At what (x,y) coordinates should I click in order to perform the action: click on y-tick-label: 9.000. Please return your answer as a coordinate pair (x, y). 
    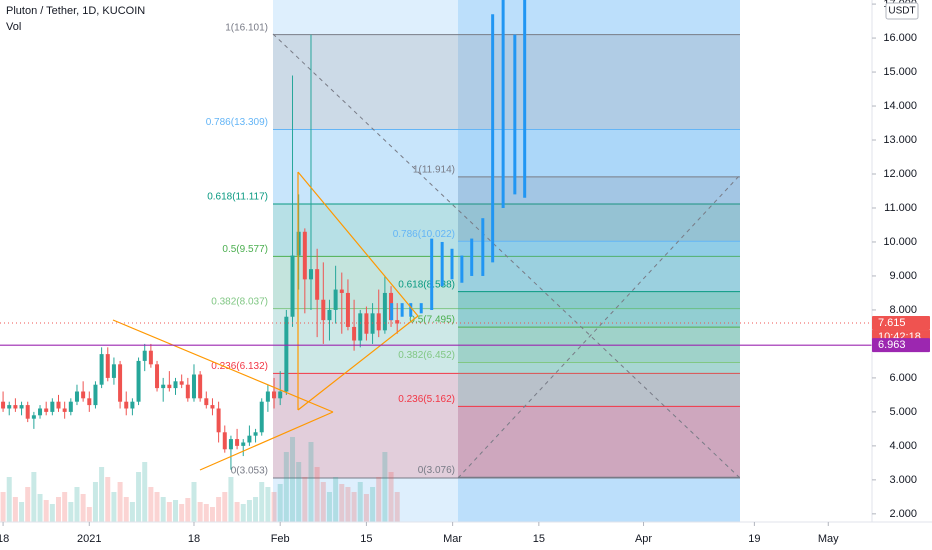
    Looking at the image, I should click on (903, 276).